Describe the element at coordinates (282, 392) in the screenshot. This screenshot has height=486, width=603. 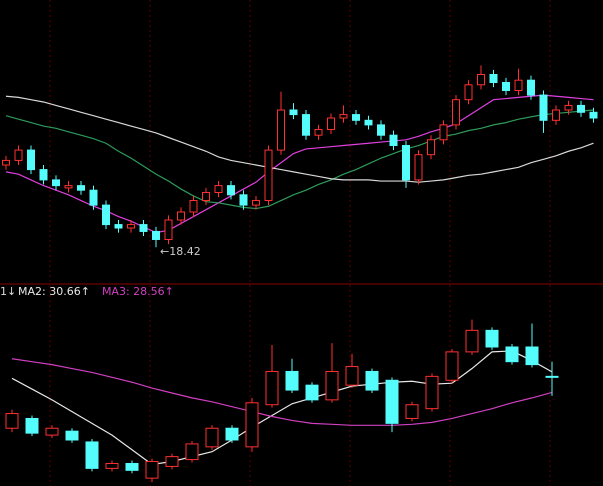
I see `ma-line` at that location.